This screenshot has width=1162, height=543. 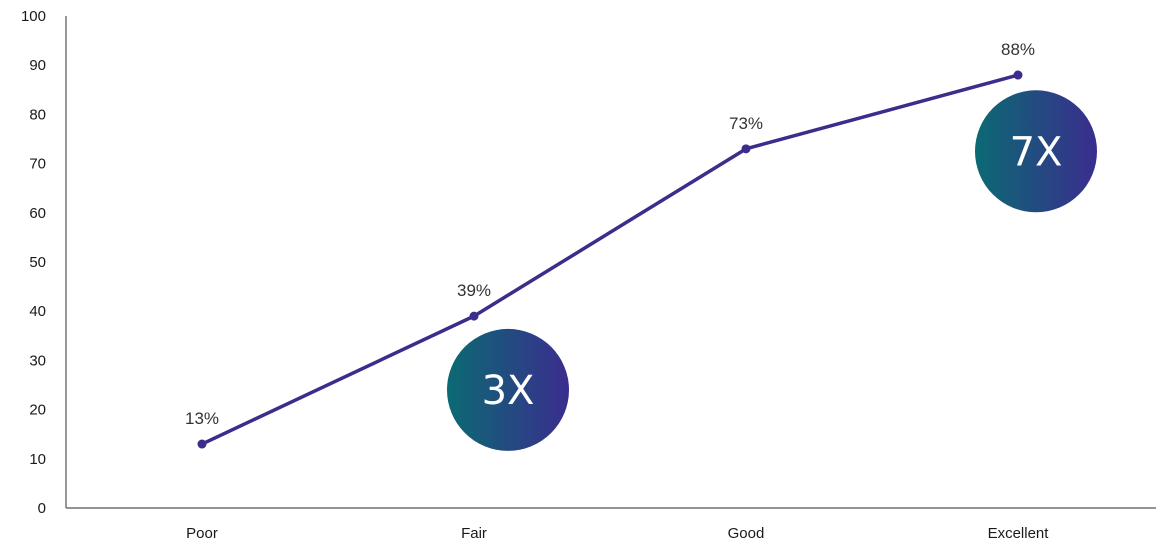 What do you see at coordinates (617, 533) in the screenshot?
I see `x-ticks: Poor Fair Good Excellent` at bounding box center [617, 533].